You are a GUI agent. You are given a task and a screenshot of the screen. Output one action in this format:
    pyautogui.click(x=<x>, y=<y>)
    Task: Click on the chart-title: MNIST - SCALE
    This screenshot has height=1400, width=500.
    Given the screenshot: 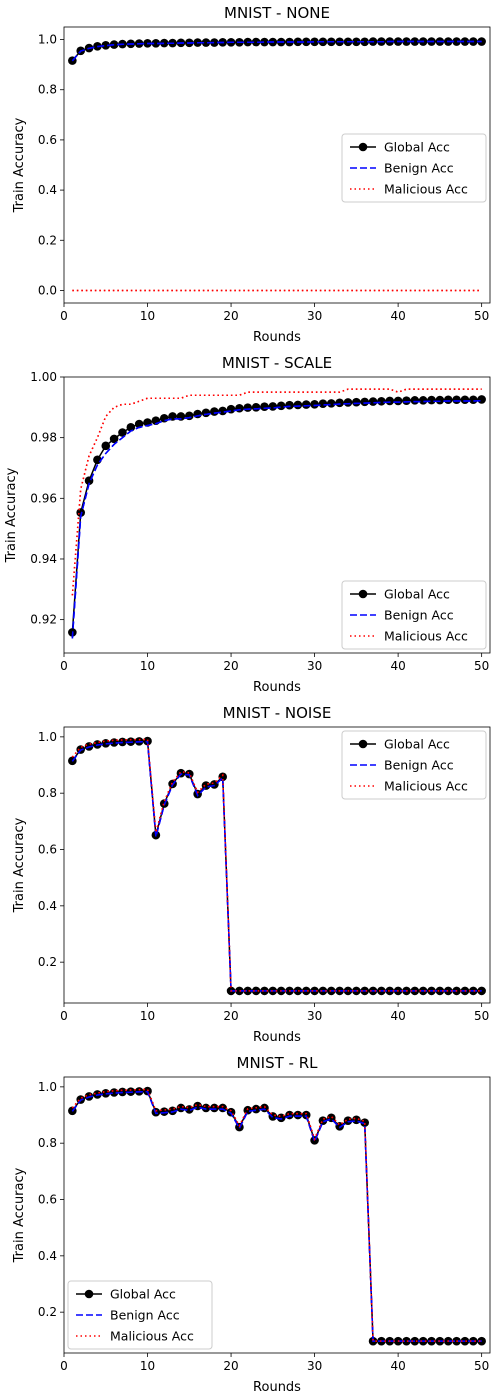 What is the action you would take?
    pyautogui.click(x=277, y=363)
    